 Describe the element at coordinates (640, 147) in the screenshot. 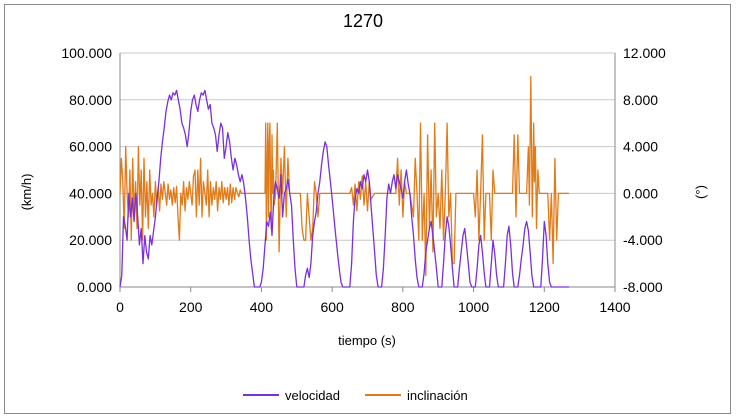

I see `y-right-tick-label: 4.000` at that location.